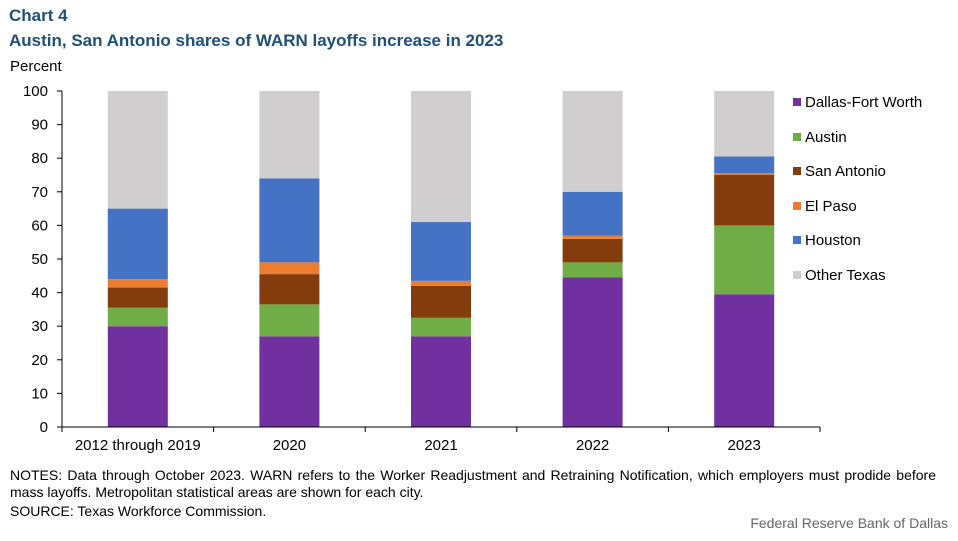 This screenshot has width=958, height=541. I want to click on y-tick-label: 80, so click(39, 158).